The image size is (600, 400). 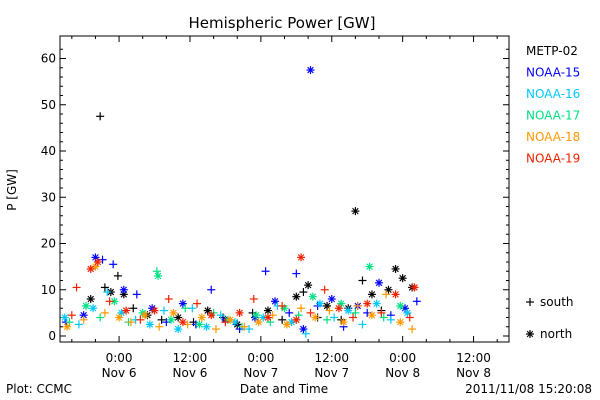 What do you see at coordinates (48, 105) in the screenshot?
I see `y-tick-label: 50` at bounding box center [48, 105].